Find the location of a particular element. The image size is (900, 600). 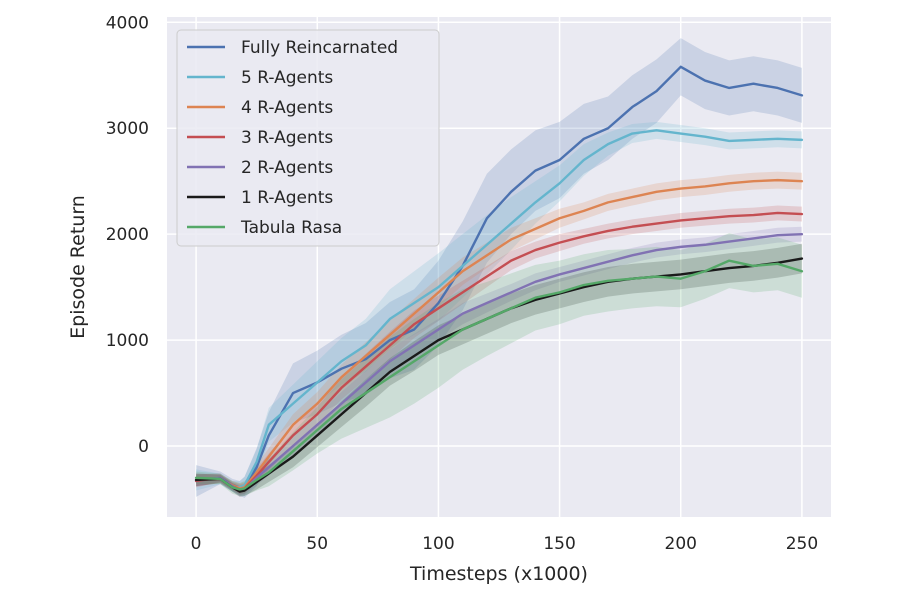

legend-label-3-r-agents: 3 R-Agents is located at coordinates (287, 138).